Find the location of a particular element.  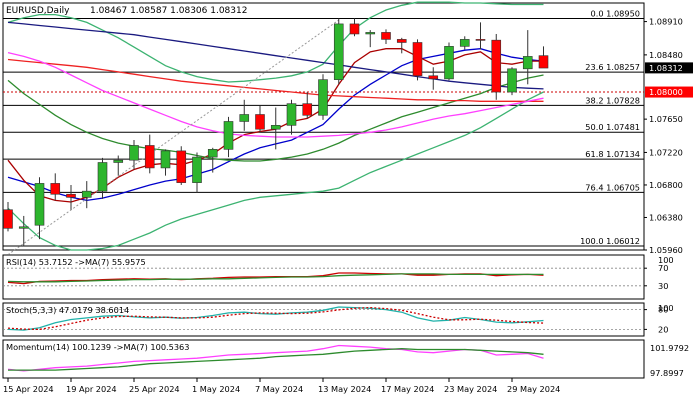

price-tick-label: 1.08480 is located at coordinates (666, 55).